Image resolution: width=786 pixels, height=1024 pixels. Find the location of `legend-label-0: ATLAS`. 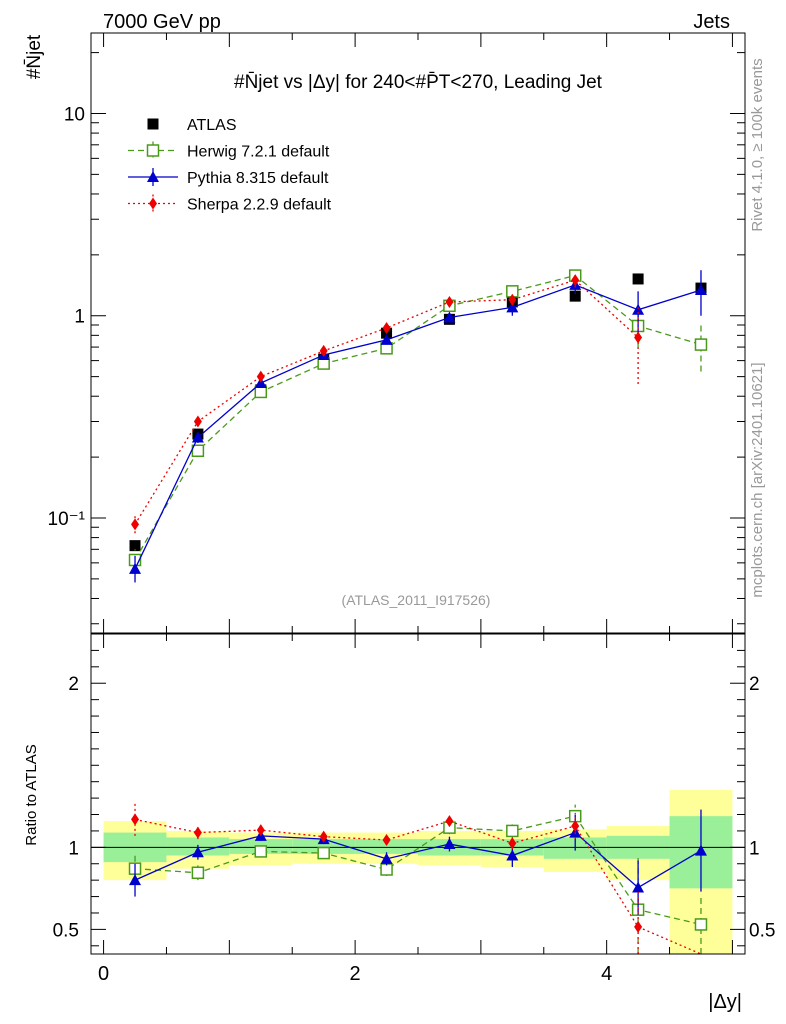

legend-label-0: ATLAS is located at coordinates (212, 125).